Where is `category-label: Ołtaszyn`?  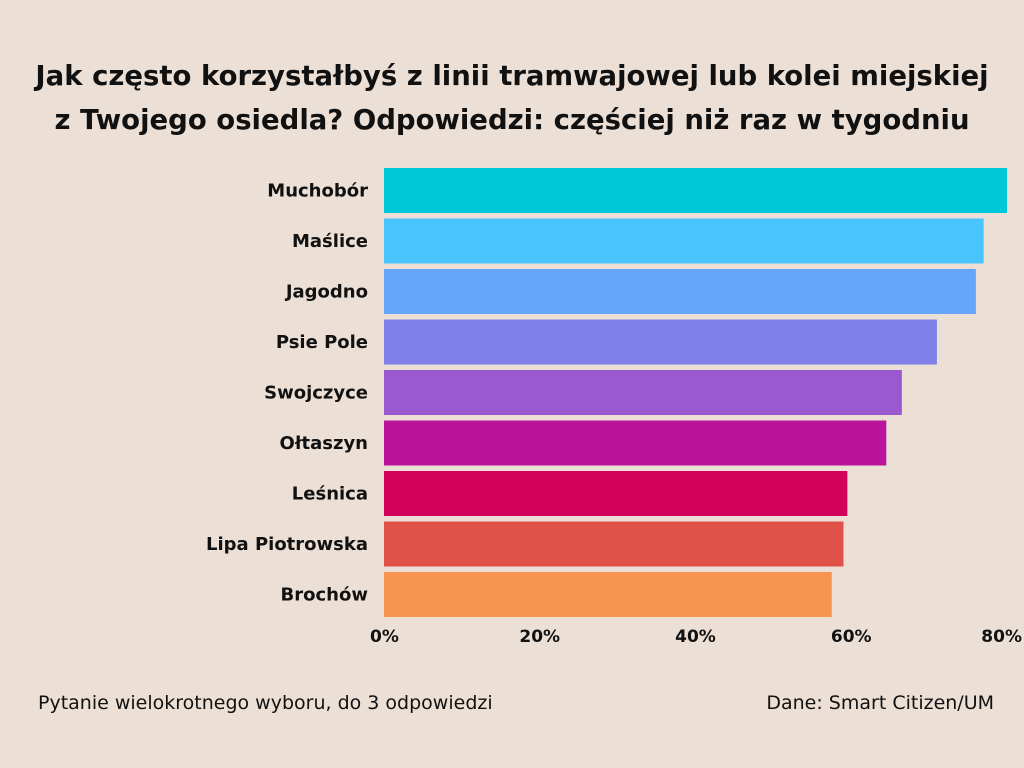 category-label: Ołtaszyn is located at coordinates (324, 443).